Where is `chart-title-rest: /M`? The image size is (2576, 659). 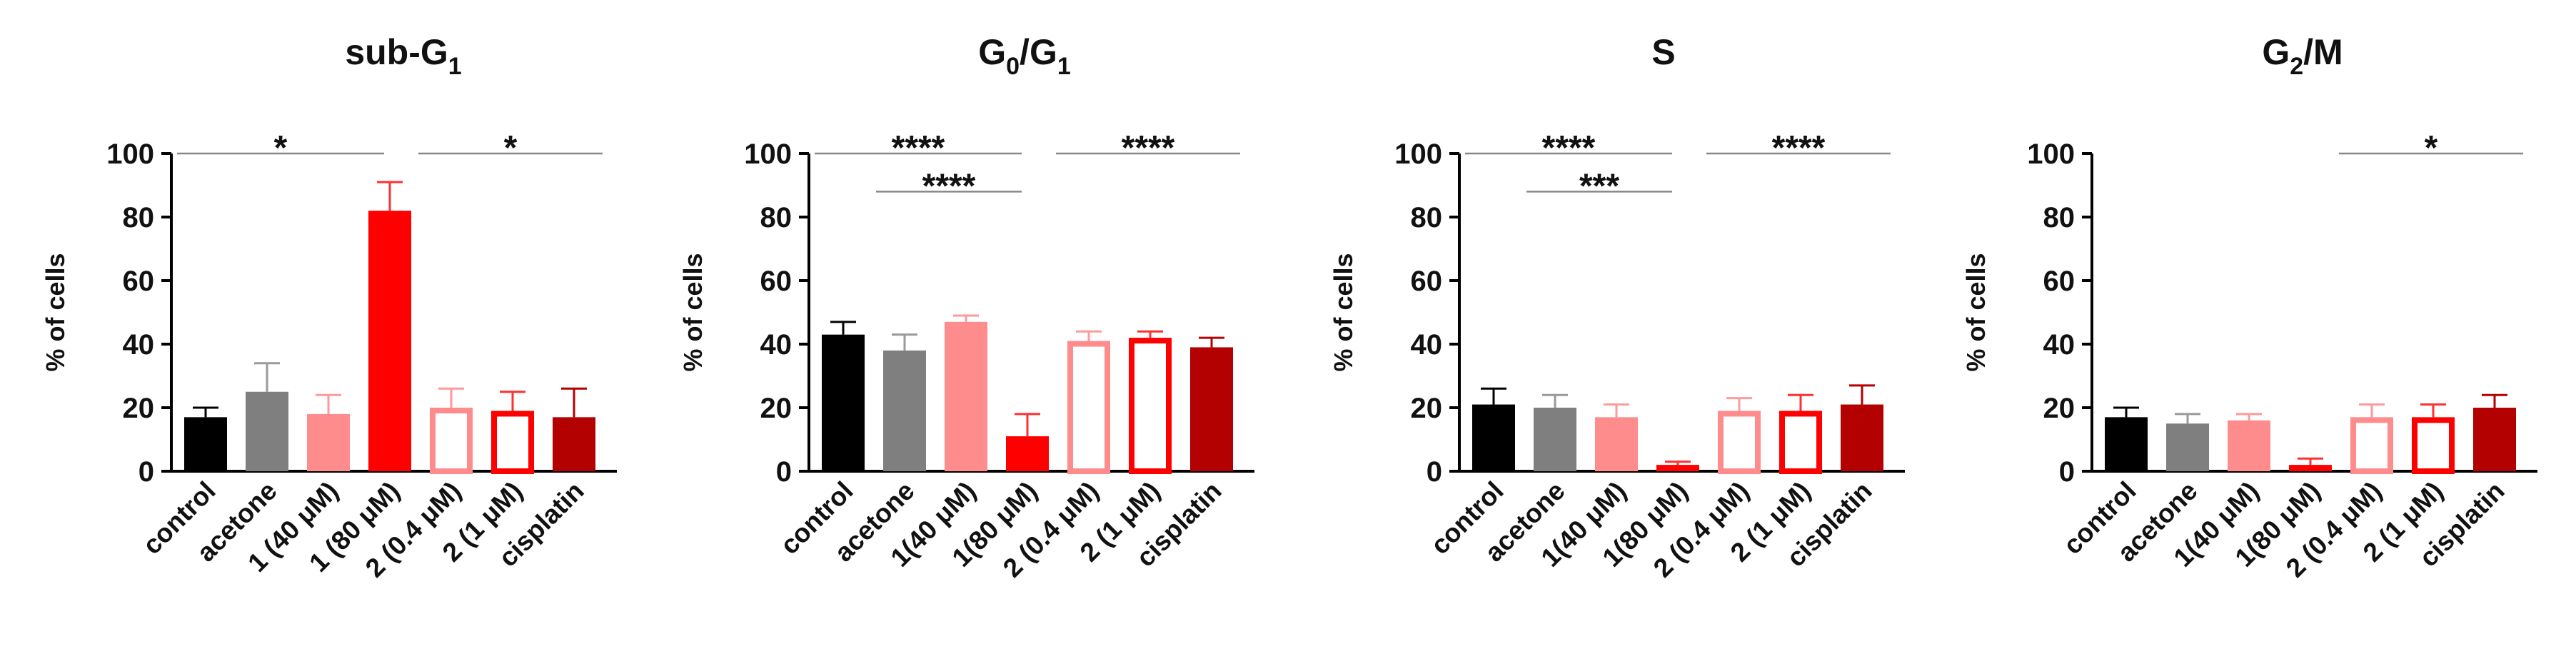
chart-title-rest: /M is located at coordinates (2323, 52).